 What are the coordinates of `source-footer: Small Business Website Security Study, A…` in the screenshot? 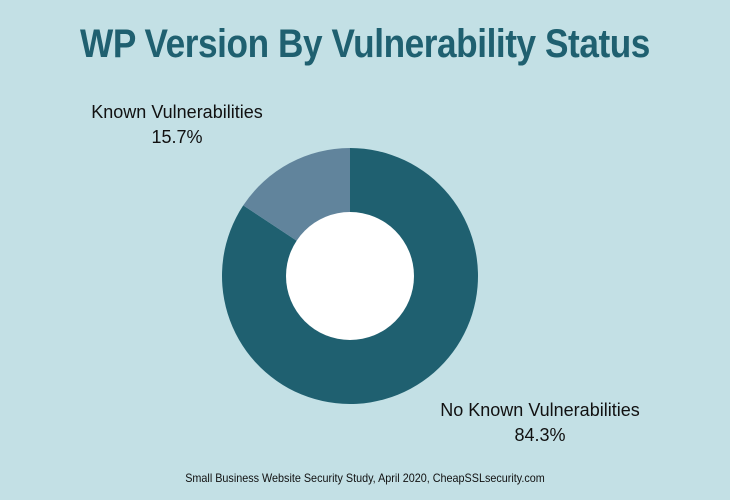 It's located at (365, 478).